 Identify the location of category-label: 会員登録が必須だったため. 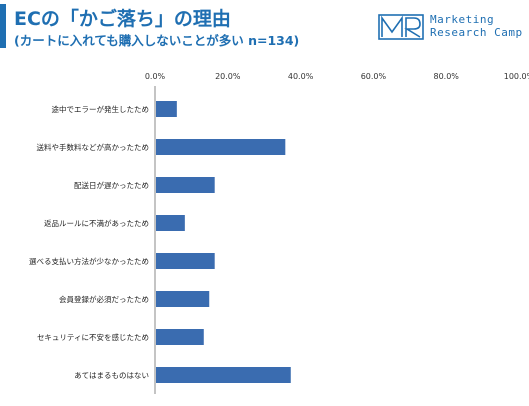
(104, 299).